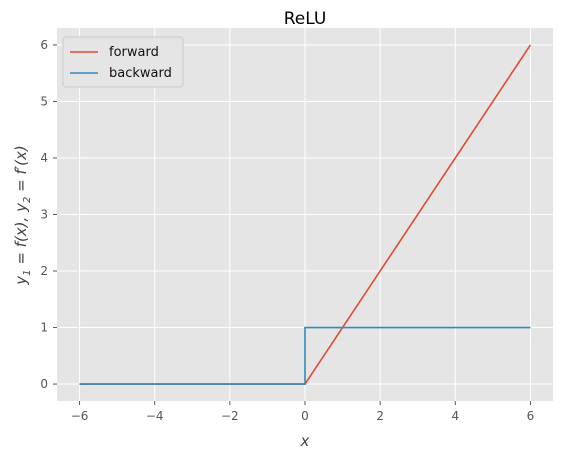 The width and height of the screenshot is (563, 460). I want to click on y-tick-label: 4, so click(44, 158).